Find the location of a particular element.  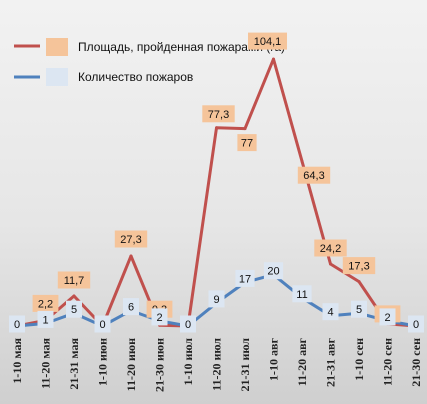

data-label-count-4-box is located at coordinates (131, 307).